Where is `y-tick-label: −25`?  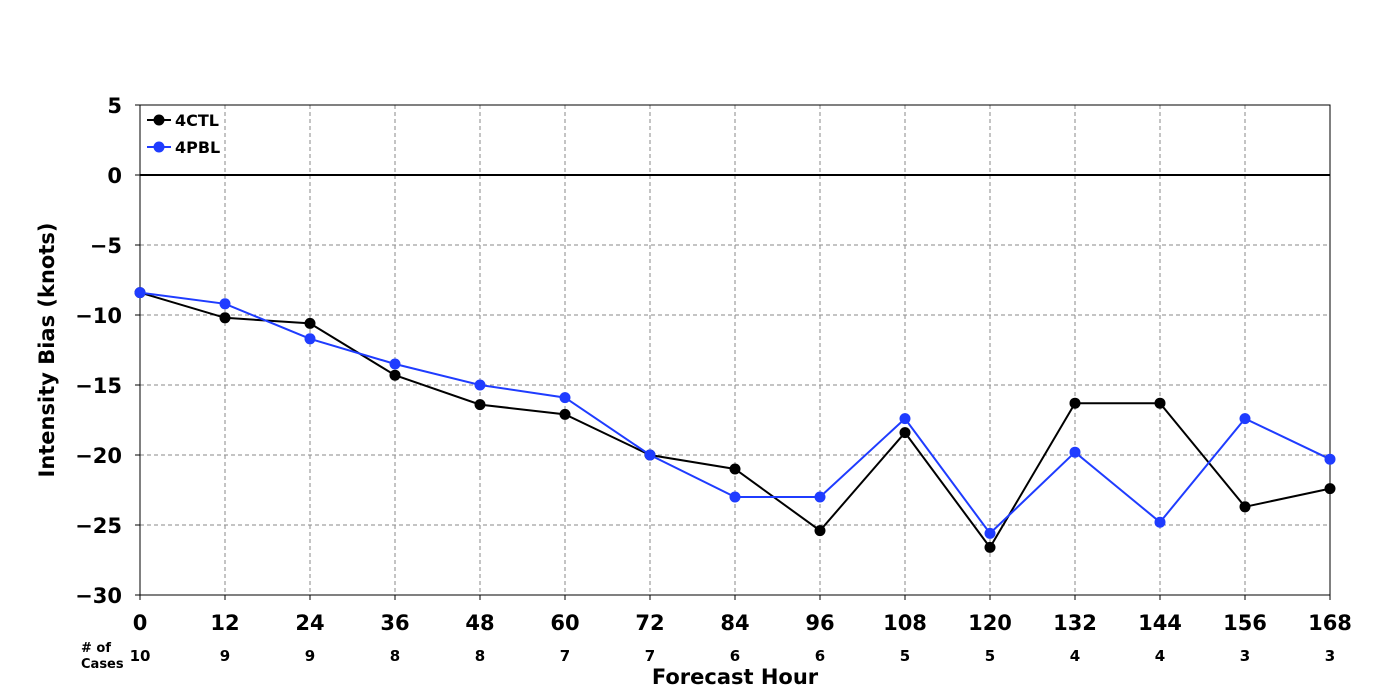
y-tick-label: −25 is located at coordinates (98, 526).